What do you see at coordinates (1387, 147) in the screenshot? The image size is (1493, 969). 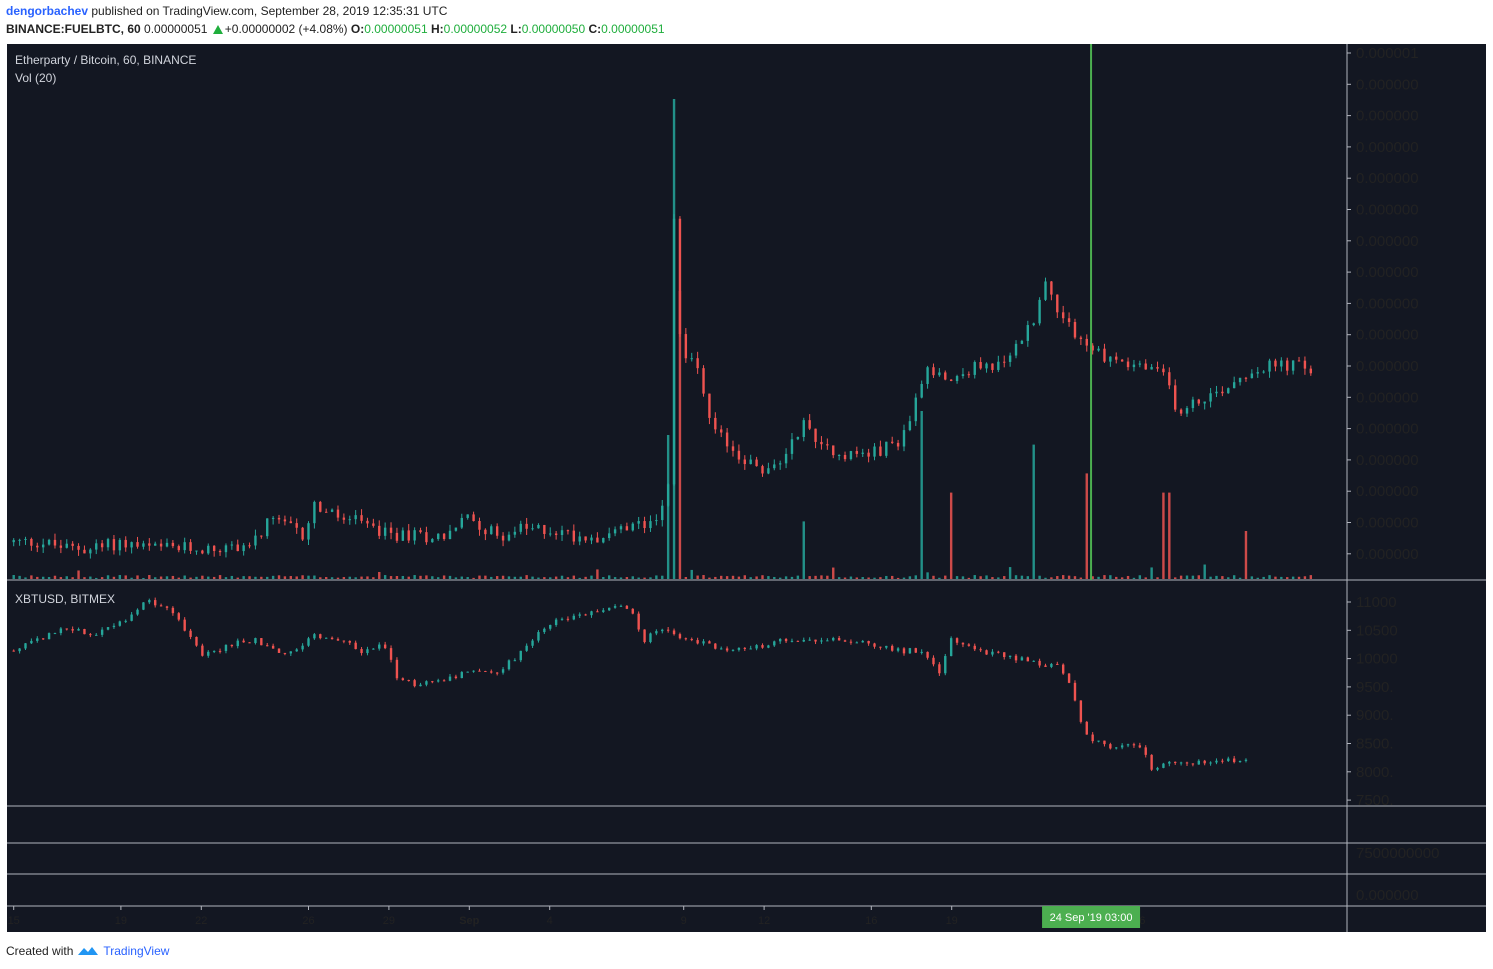 I see `price-tick-label-3: 0.000000` at bounding box center [1387, 147].